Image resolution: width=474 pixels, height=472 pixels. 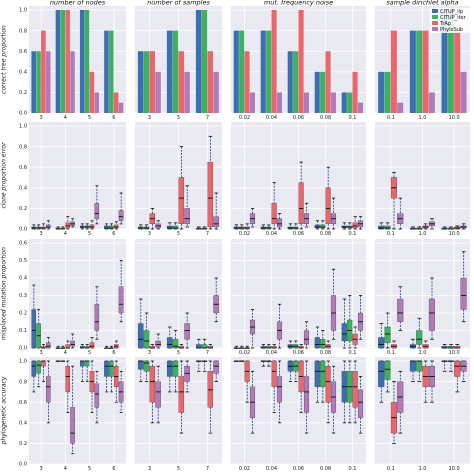 I want to click on panel-3-2: 0.02 0.04 0.06 0.08 0.1, so click(x=298, y=414).